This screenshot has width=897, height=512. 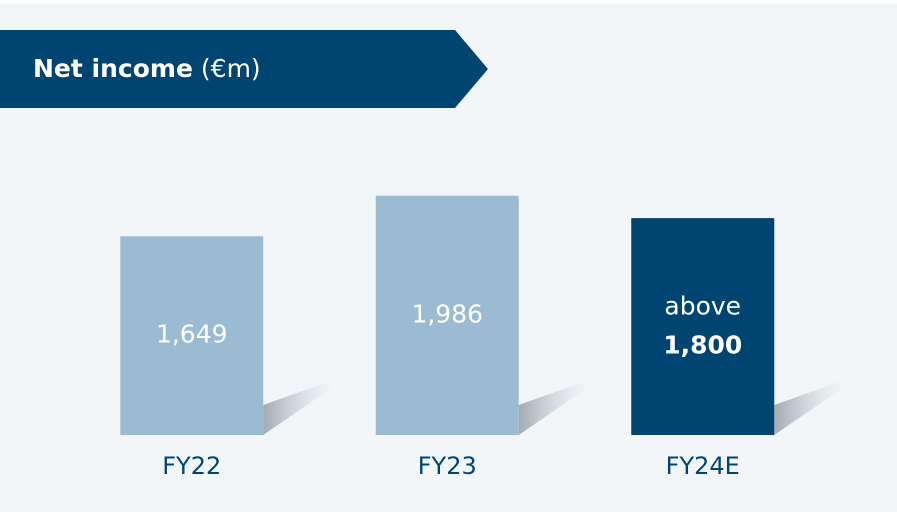 I want to click on x-tick-label: FY22, so click(x=191, y=466).